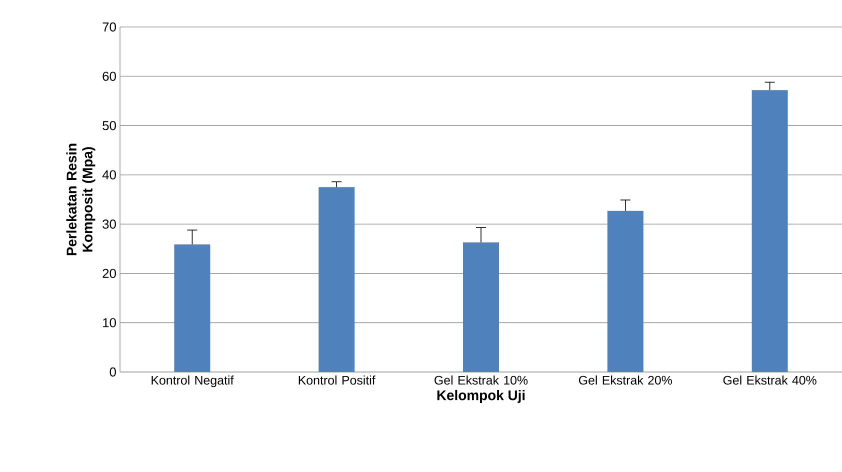 The width and height of the screenshot is (842, 472). I want to click on y-tick-label: 30, so click(109, 224).